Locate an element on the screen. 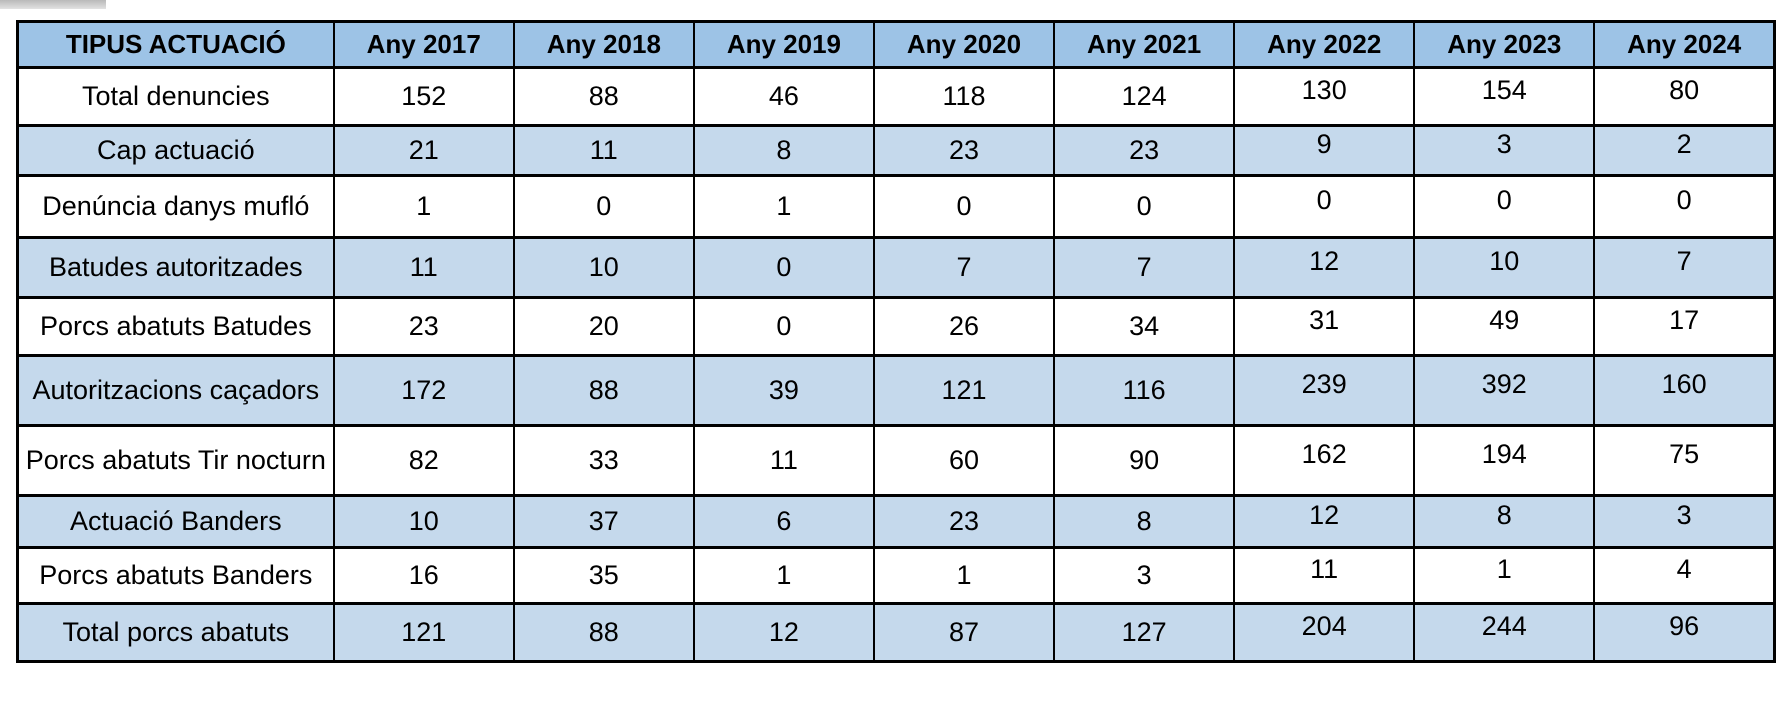 The image size is (1788, 724). row-label: Porcs abatuts Batudes is located at coordinates (175, 326).